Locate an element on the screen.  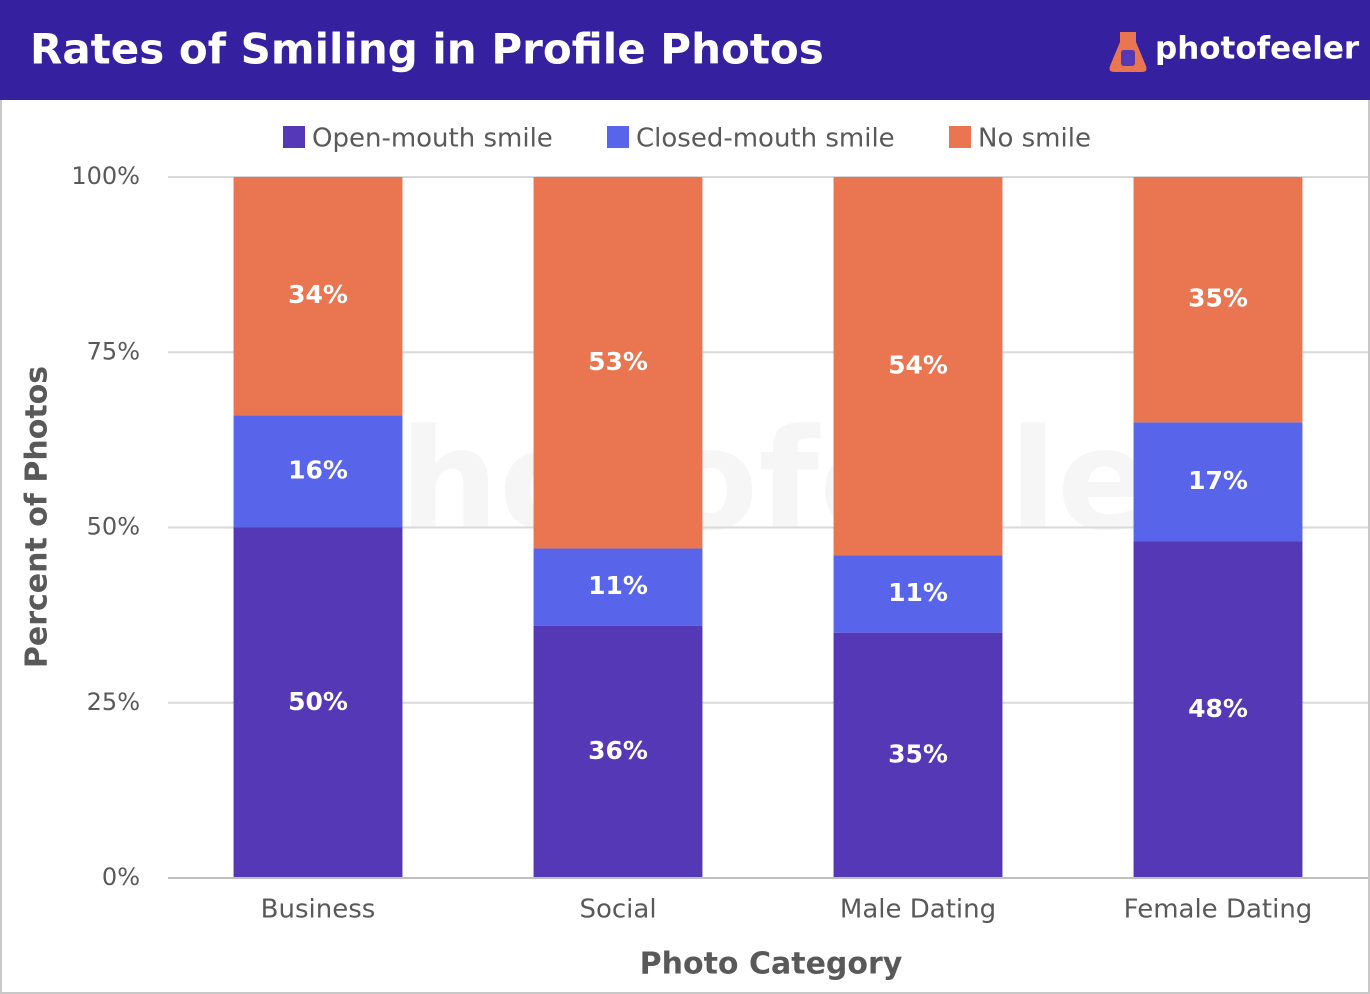
y-axis-label: Percent of Photos is located at coordinates (37, 517).